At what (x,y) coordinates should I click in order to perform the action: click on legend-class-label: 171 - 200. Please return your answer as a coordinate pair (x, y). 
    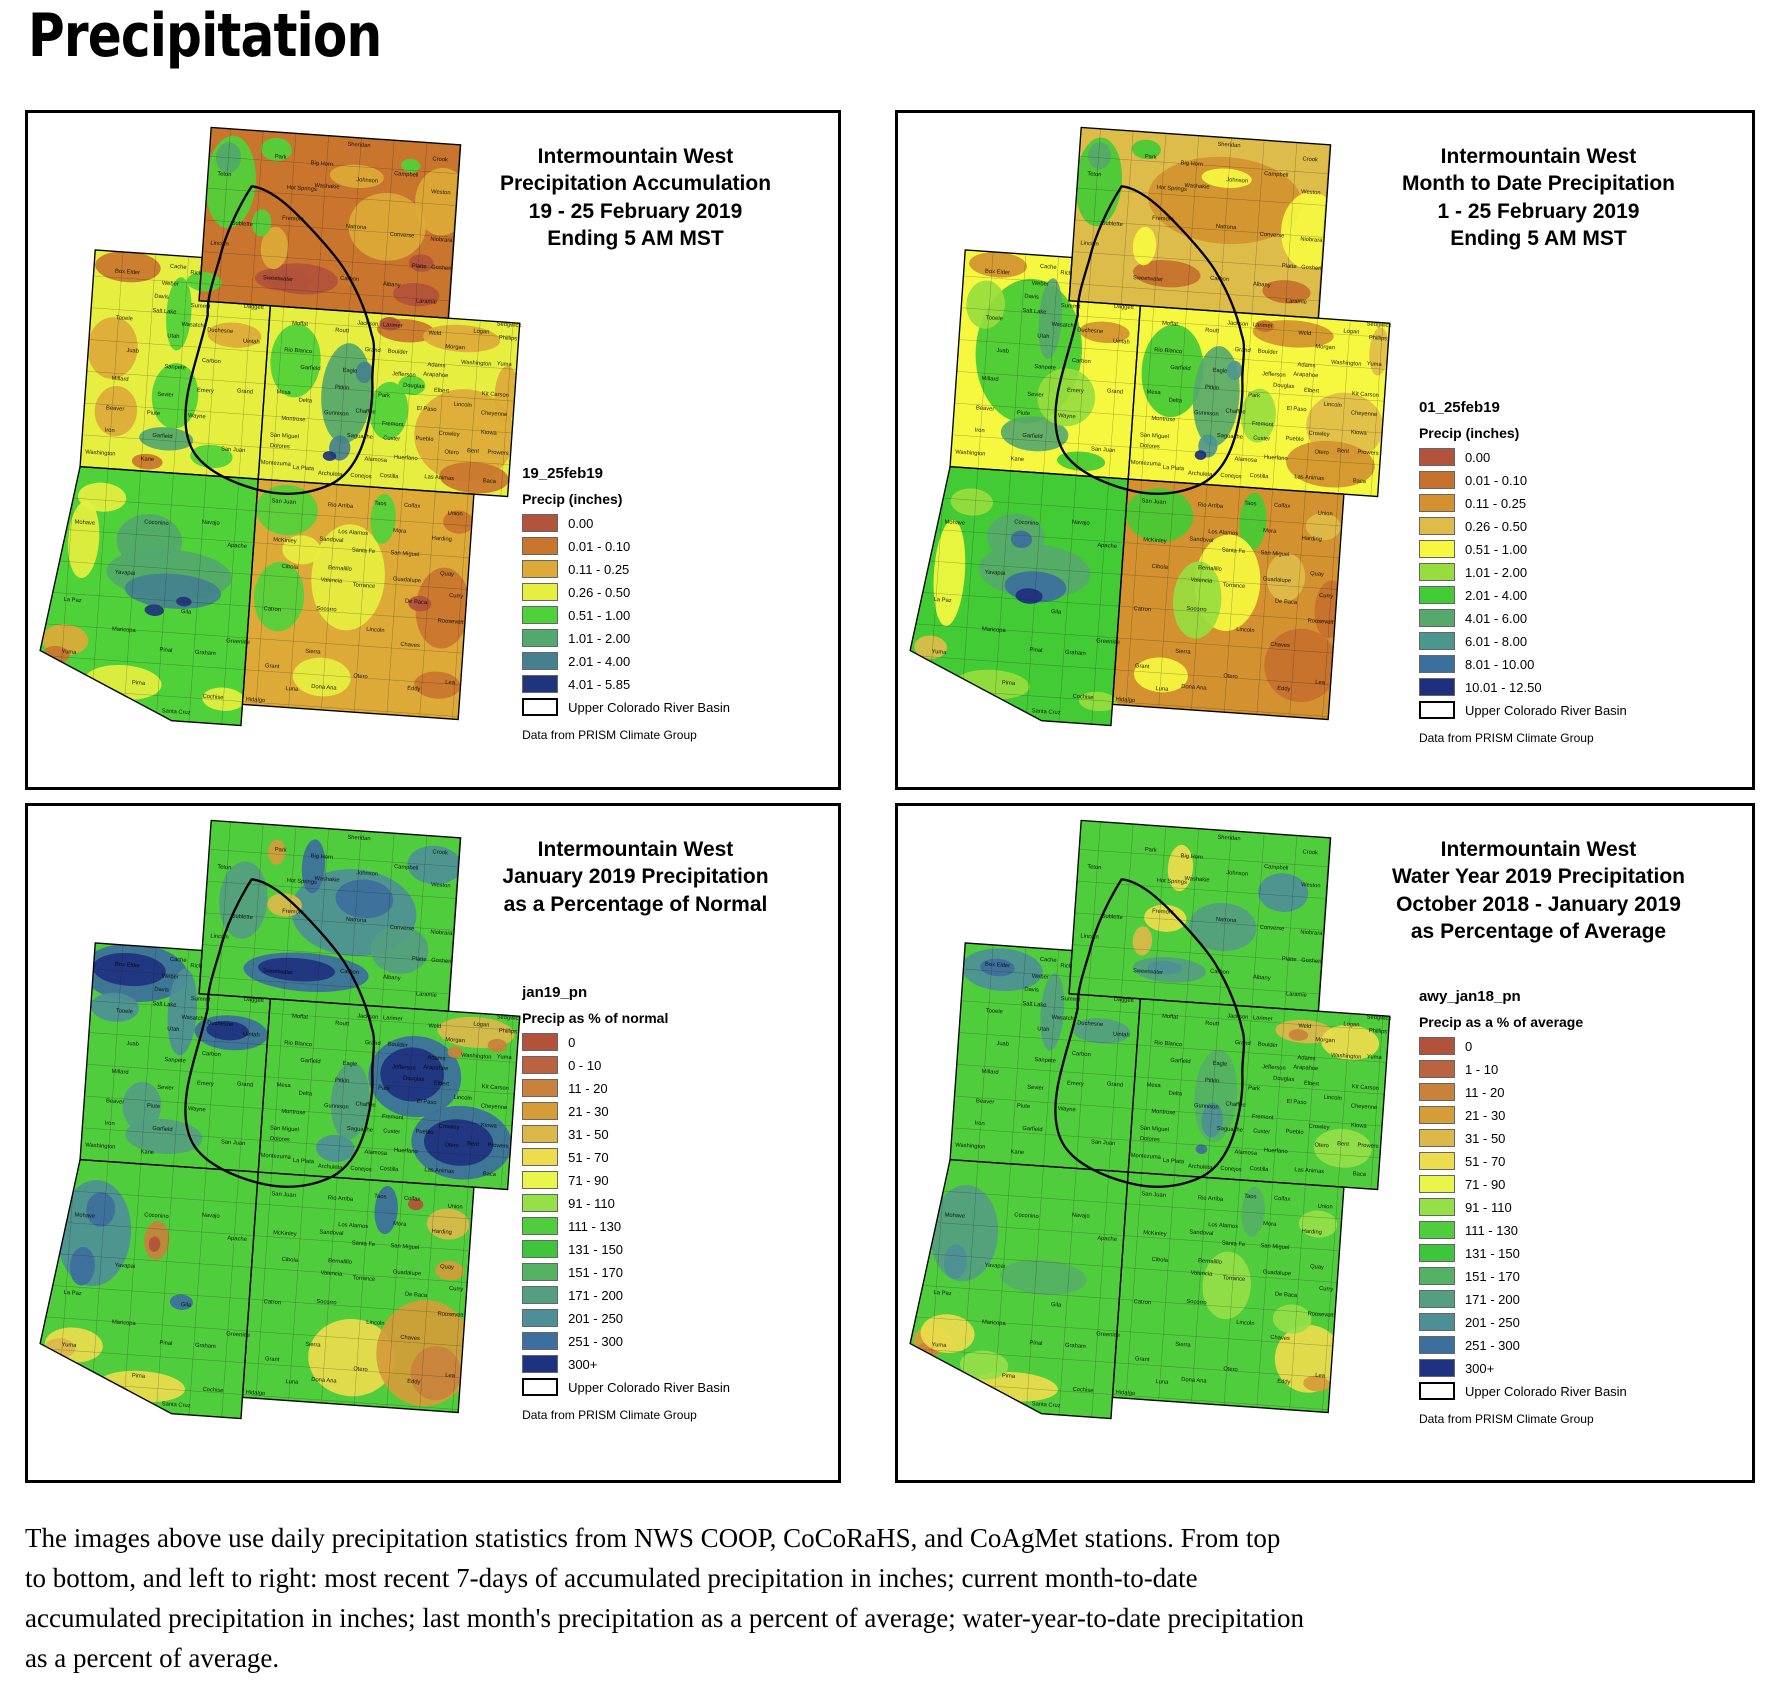
    Looking at the image, I should click on (1492, 1299).